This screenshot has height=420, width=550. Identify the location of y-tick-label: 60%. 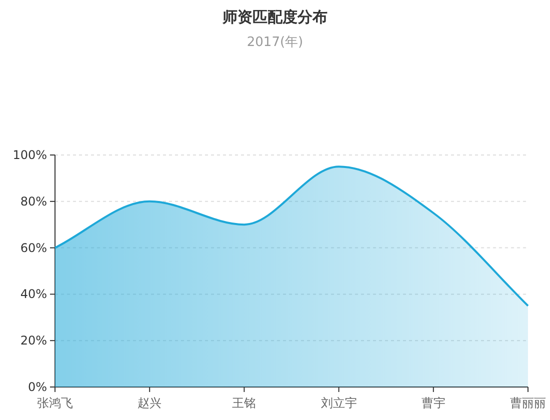
(33, 247).